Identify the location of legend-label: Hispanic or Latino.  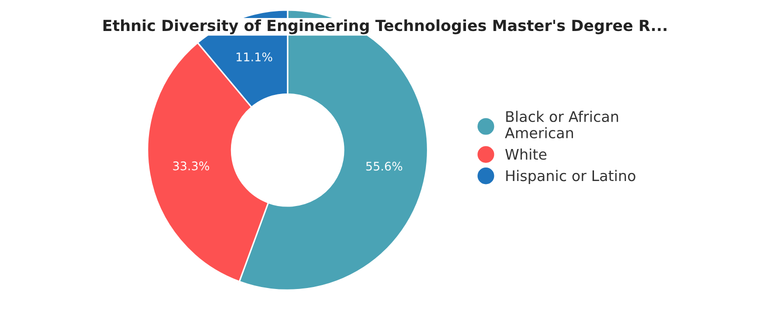
(571, 177).